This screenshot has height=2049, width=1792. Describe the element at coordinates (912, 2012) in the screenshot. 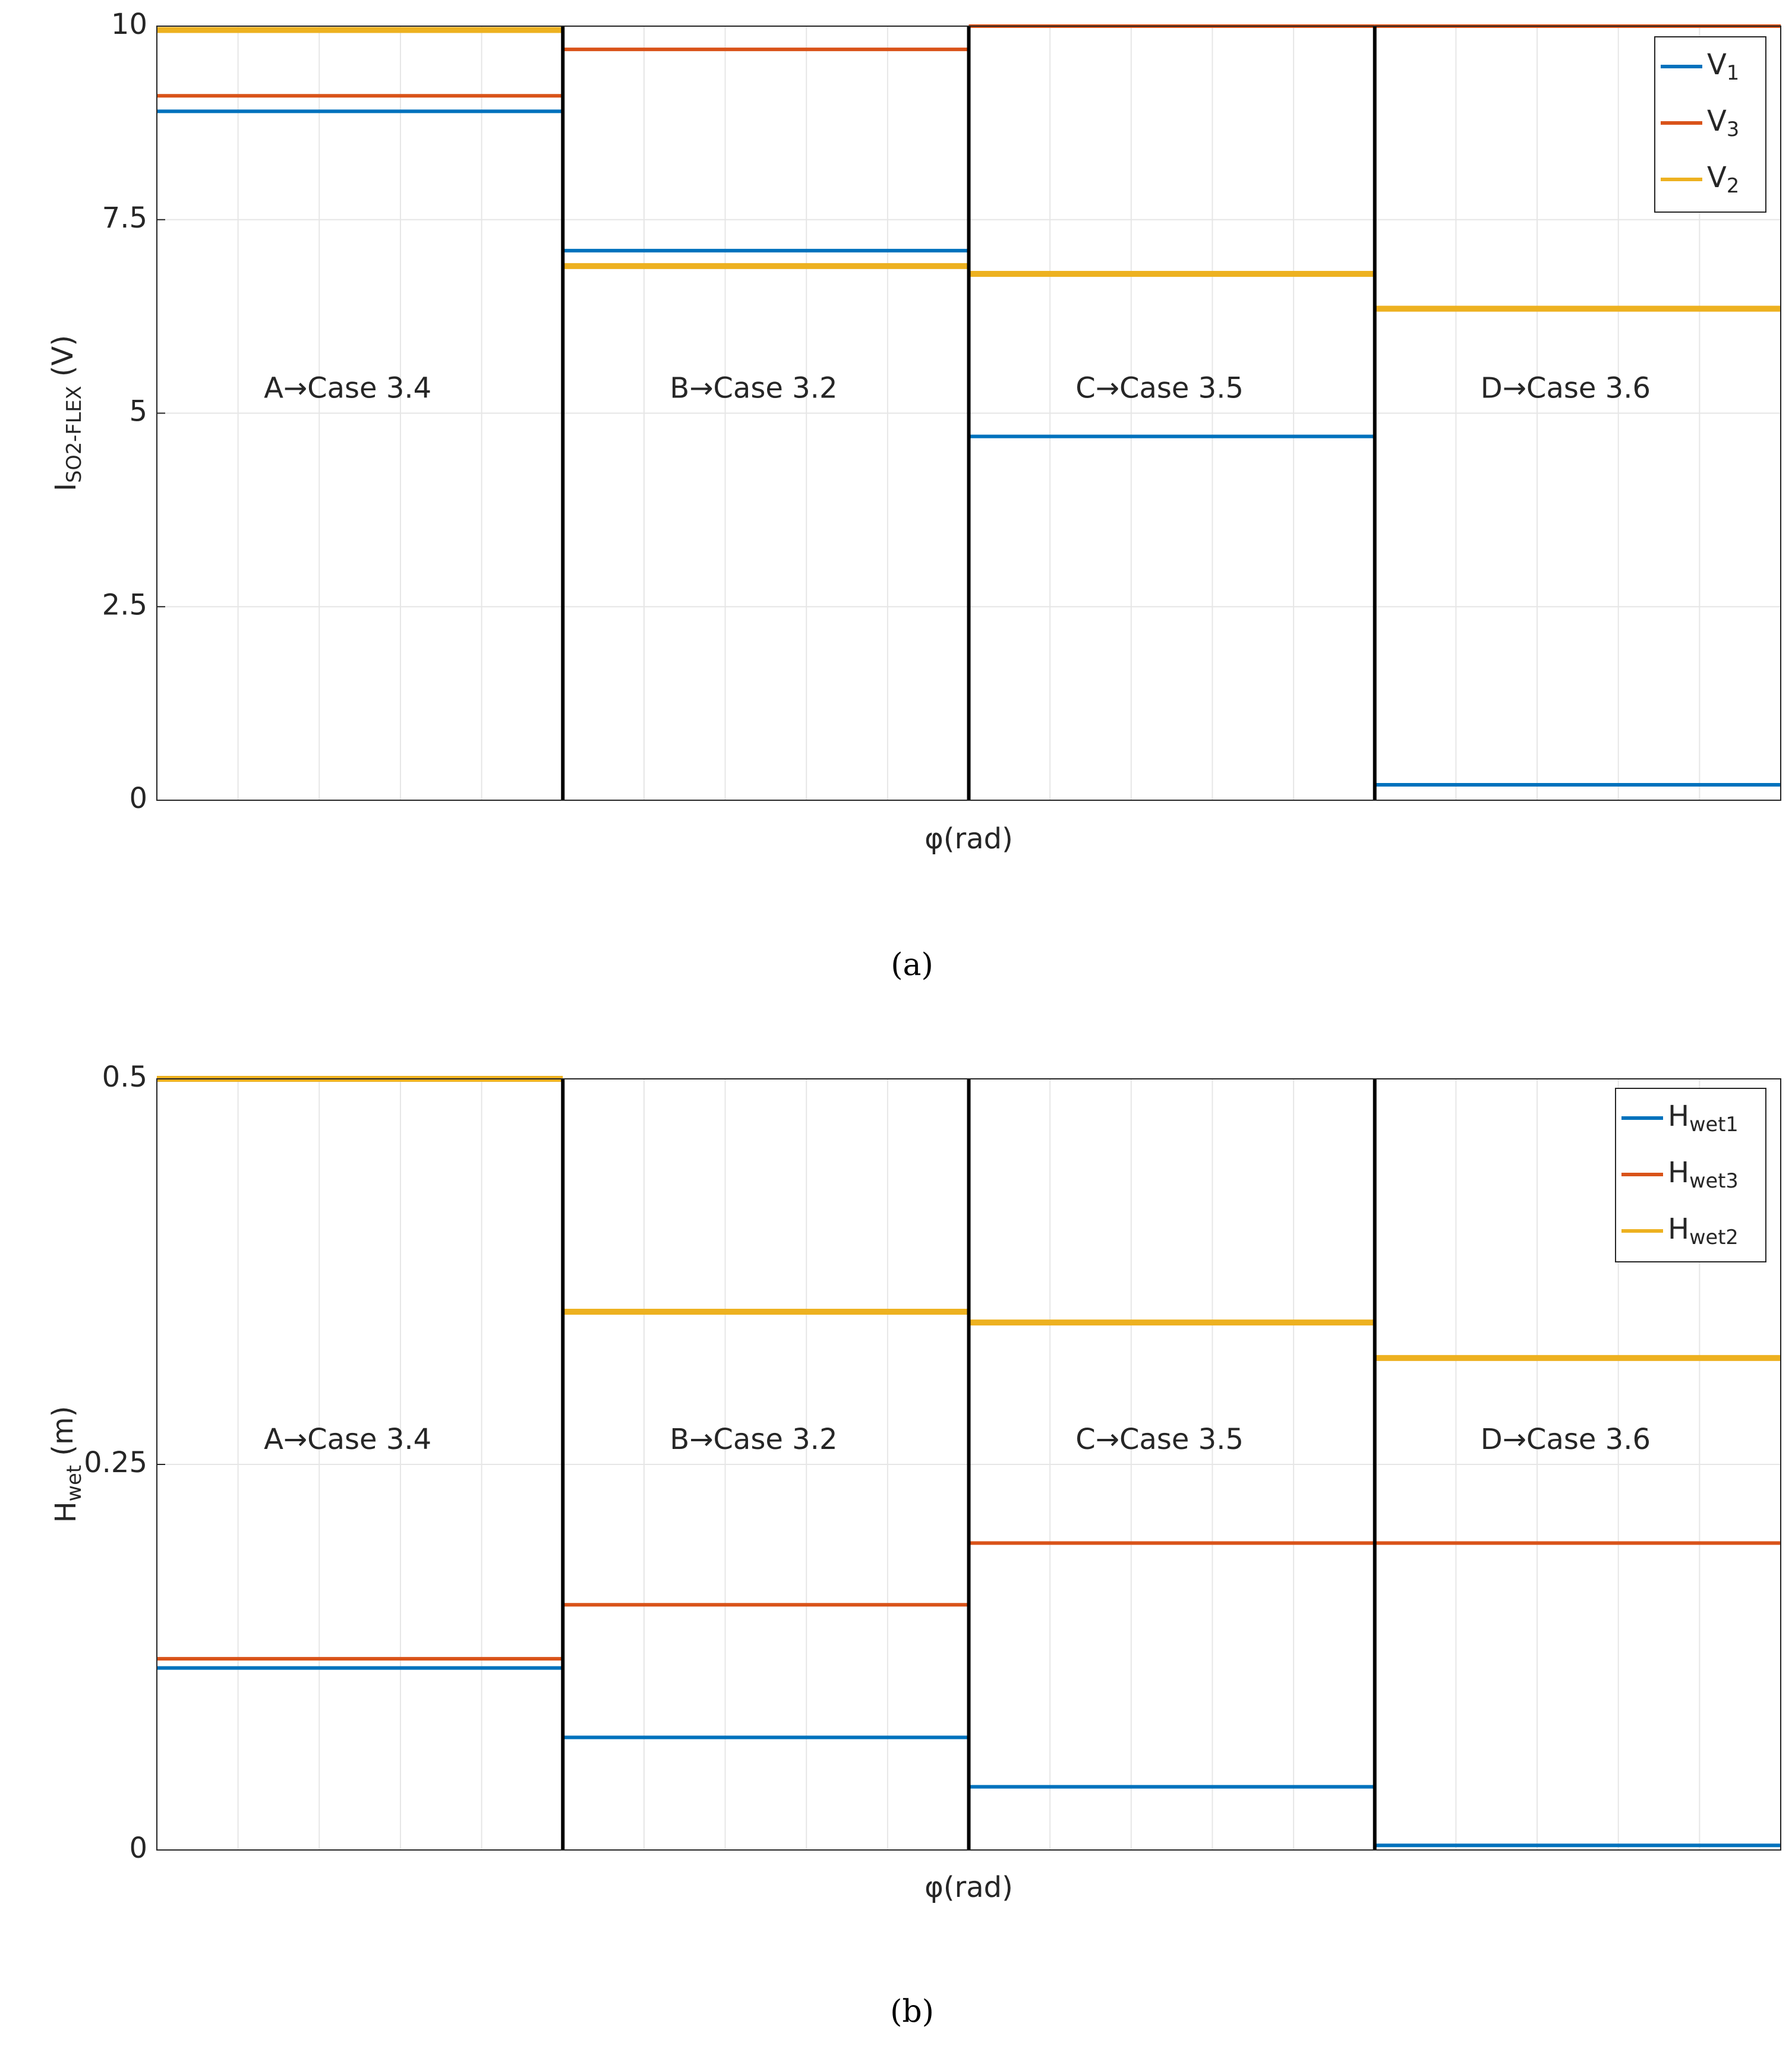

I see `caption: (b)` at that location.